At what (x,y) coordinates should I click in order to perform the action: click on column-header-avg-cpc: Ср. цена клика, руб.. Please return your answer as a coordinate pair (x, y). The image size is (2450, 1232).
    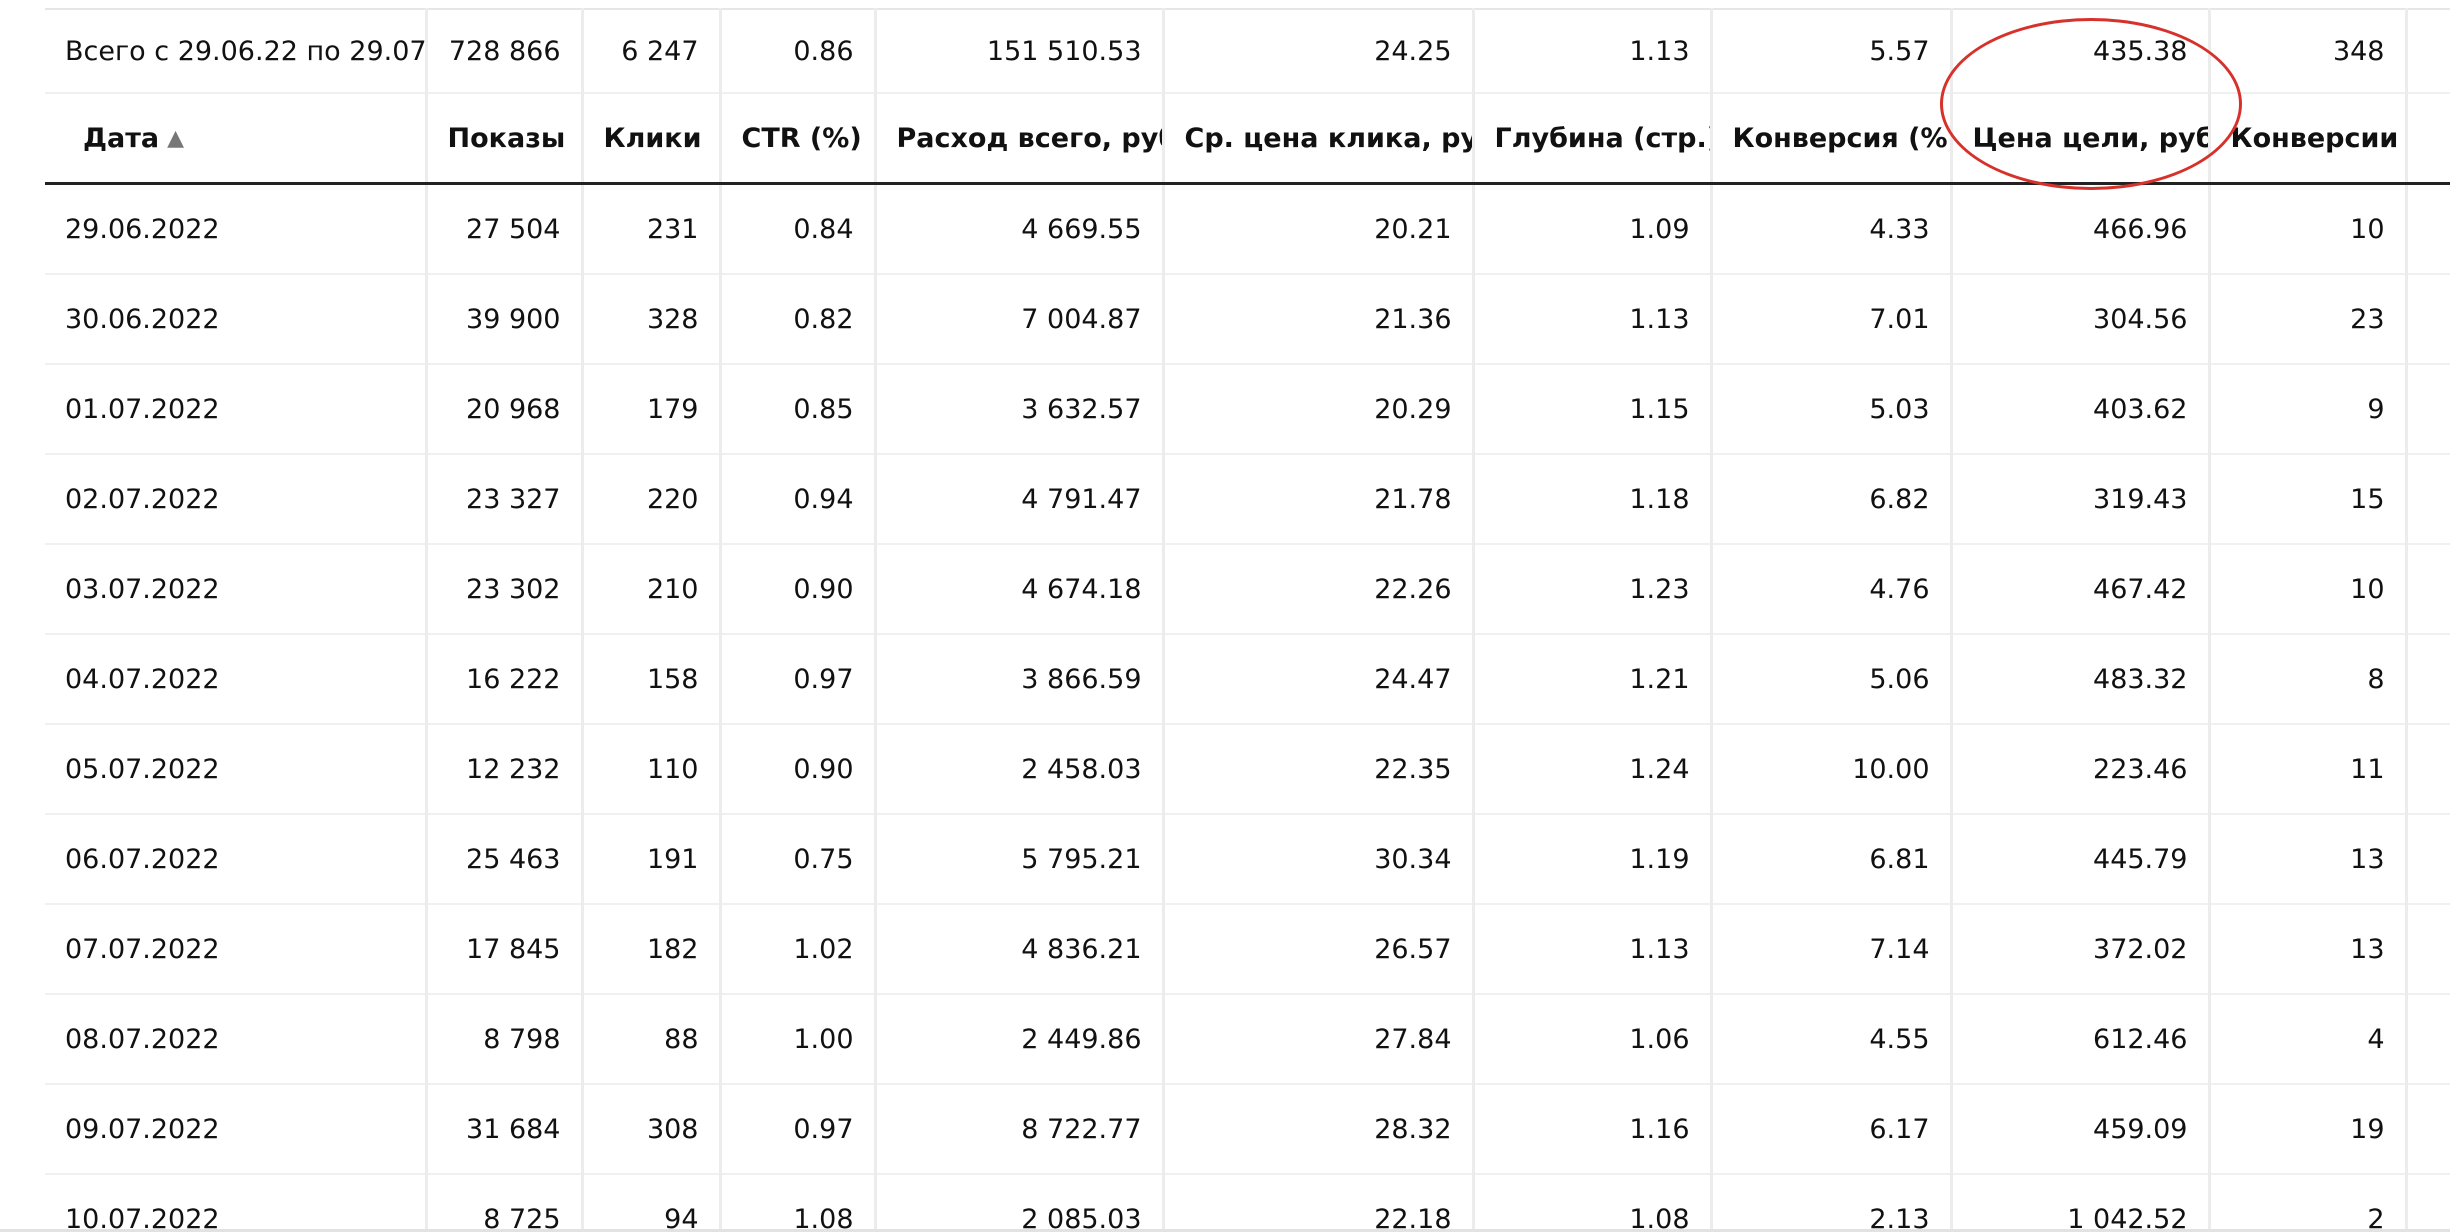
    Looking at the image, I should click on (1319, 139).